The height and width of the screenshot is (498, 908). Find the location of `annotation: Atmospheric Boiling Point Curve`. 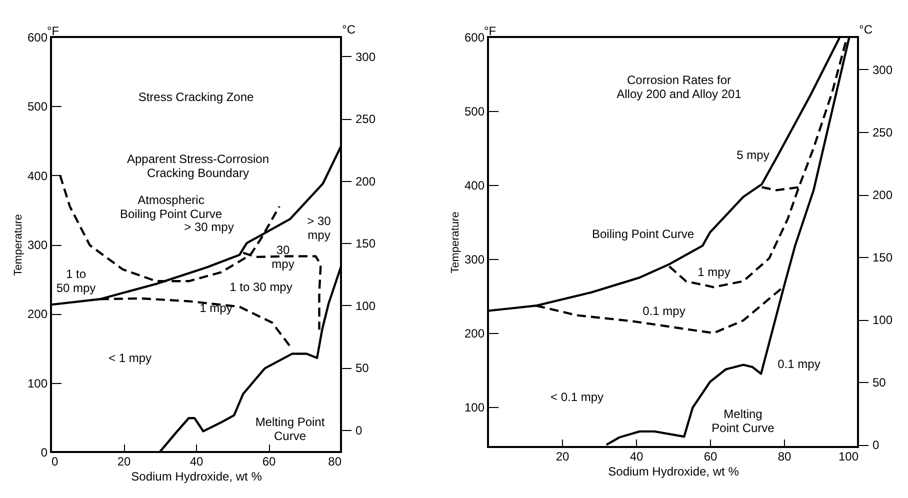

annotation: Atmospheric Boiling Point Curve is located at coordinates (171, 207).